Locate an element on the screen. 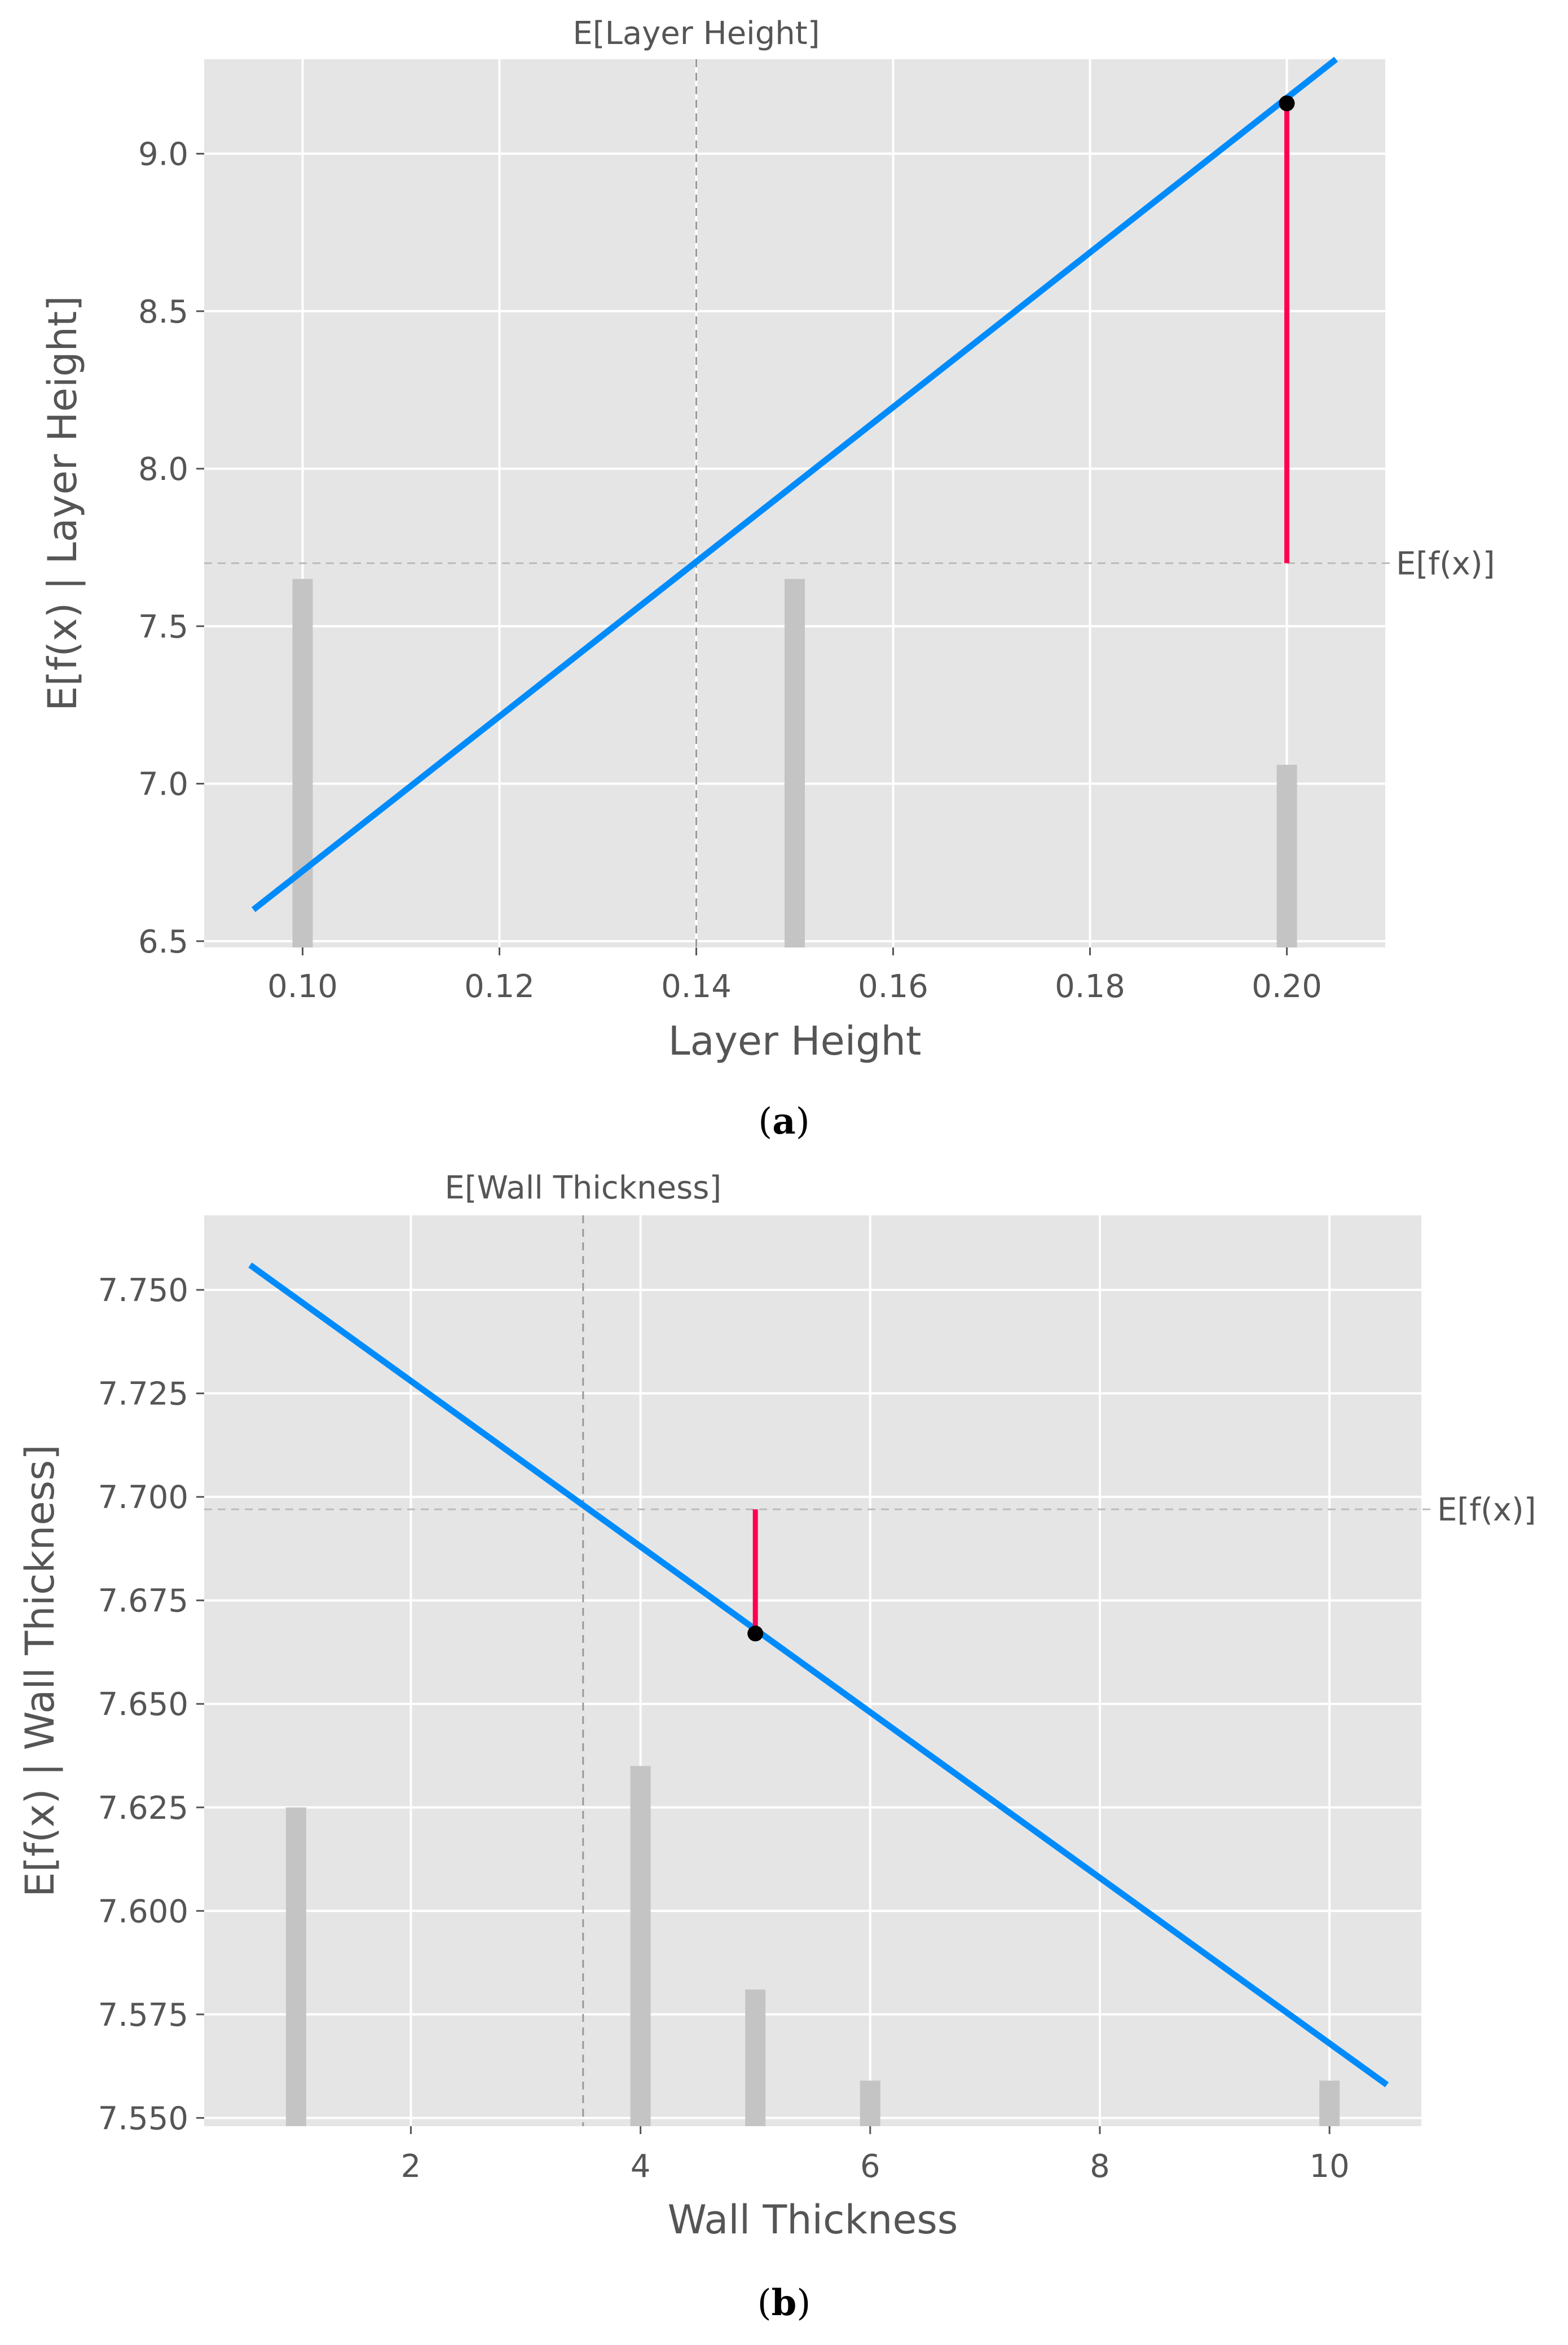 This screenshot has width=1568, height=2345. y-tick-label: 7.600 is located at coordinates (143, 1912).